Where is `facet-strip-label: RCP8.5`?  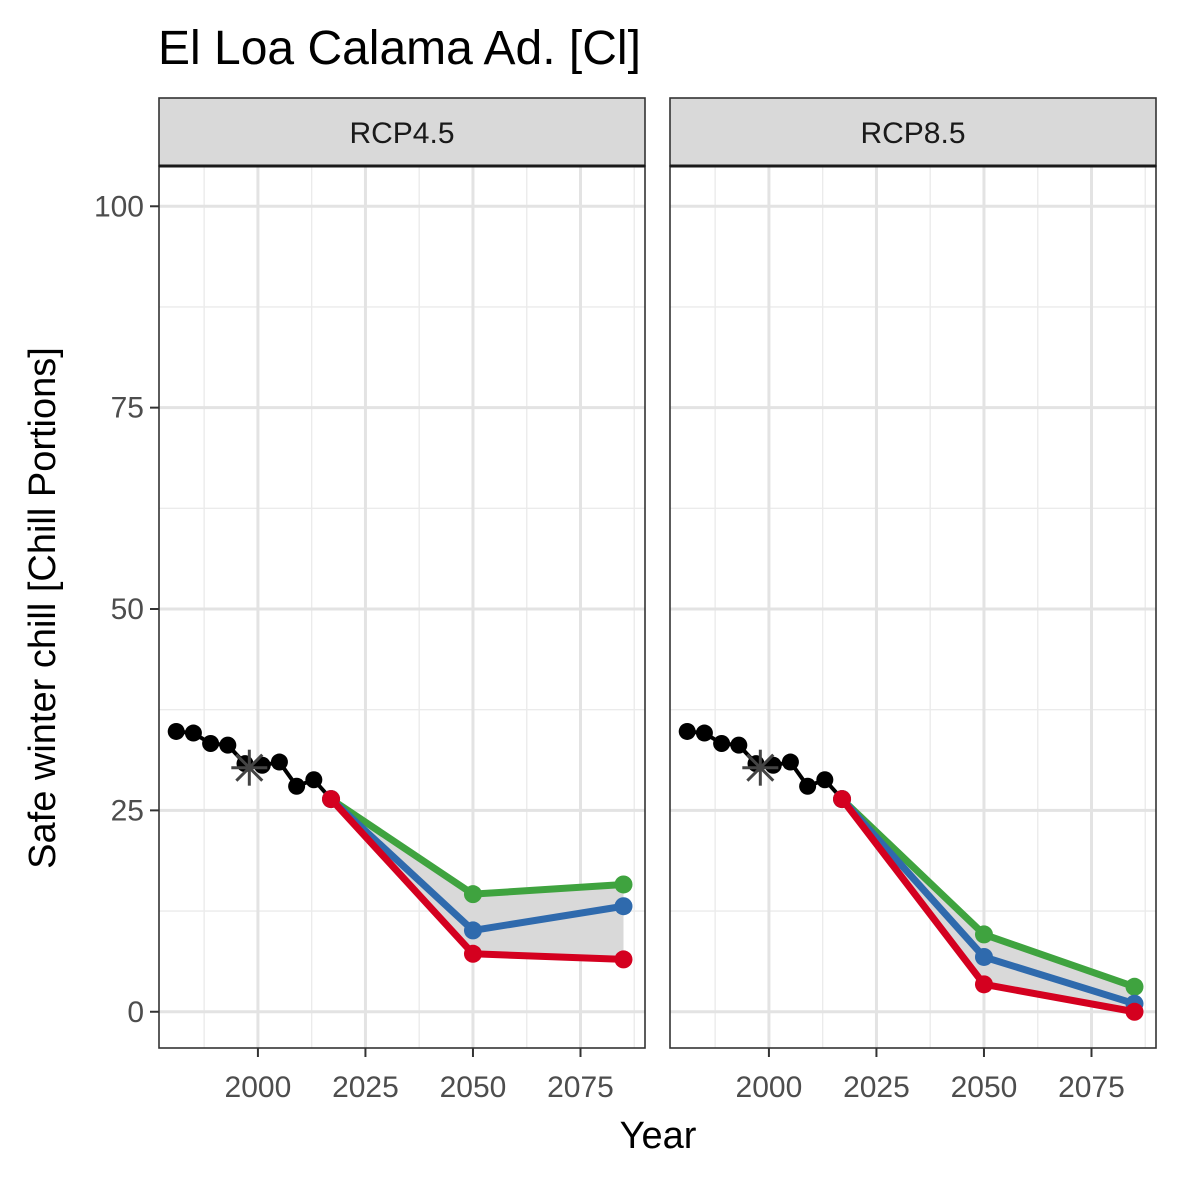
facet-strip-label: RCP8.5 is located at coordinates (912, 133).